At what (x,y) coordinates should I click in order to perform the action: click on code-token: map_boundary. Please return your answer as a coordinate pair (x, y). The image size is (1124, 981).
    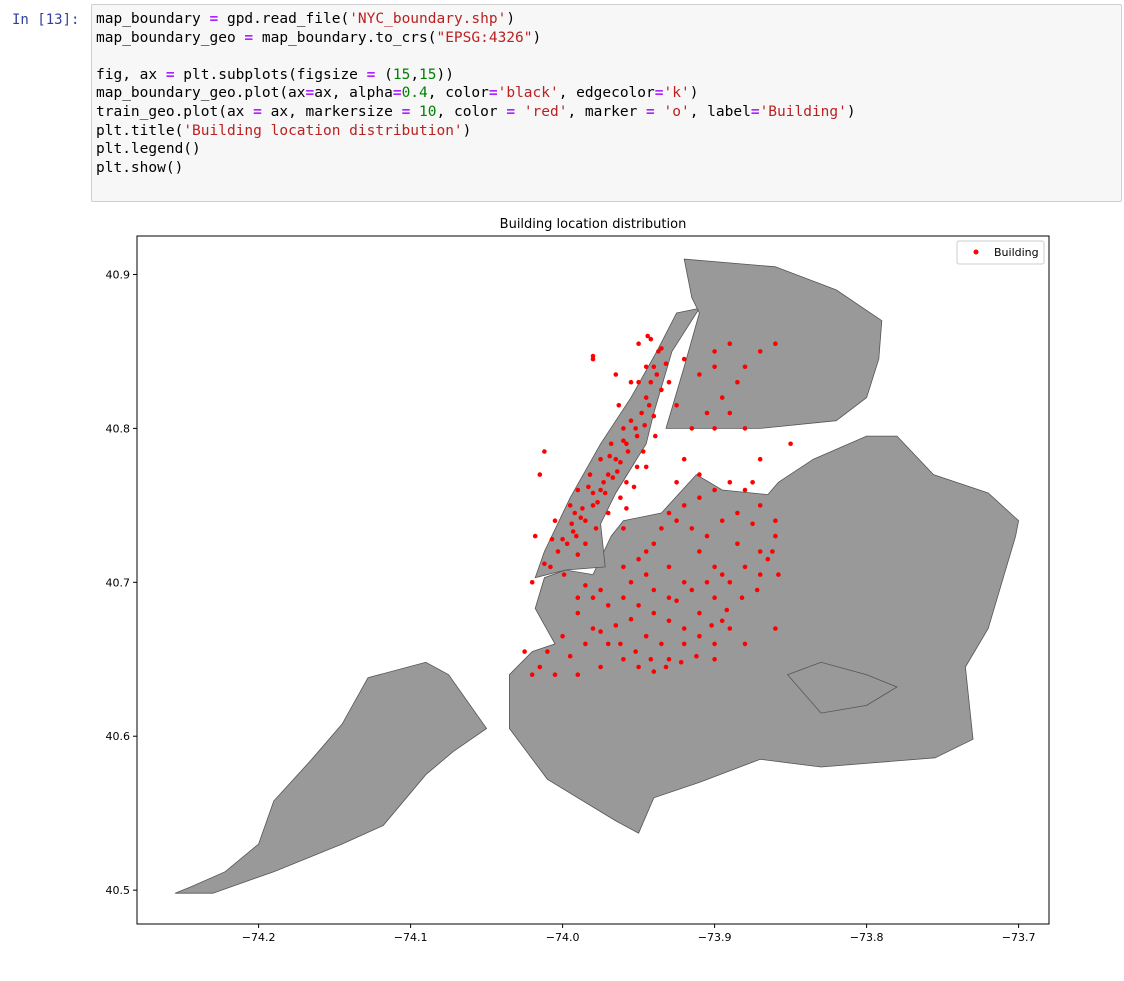
    Looking at the image, I should click on (153, 19).